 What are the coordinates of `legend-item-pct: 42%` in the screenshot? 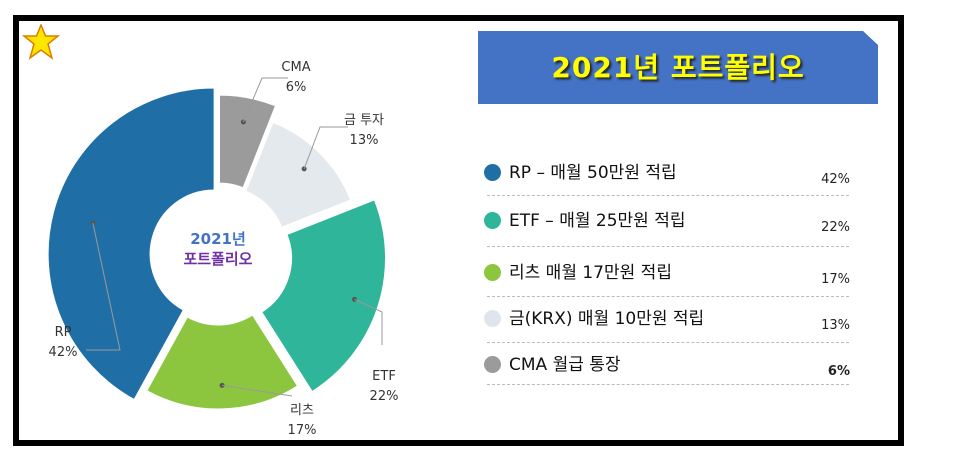 It's located at (835, 179).